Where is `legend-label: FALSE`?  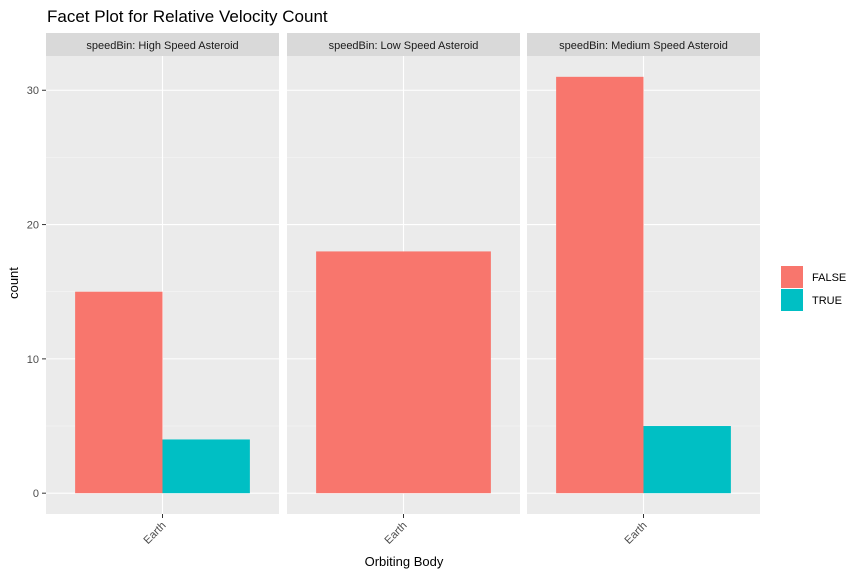
legend-label: FALSE is located at coordinates (829, 278).